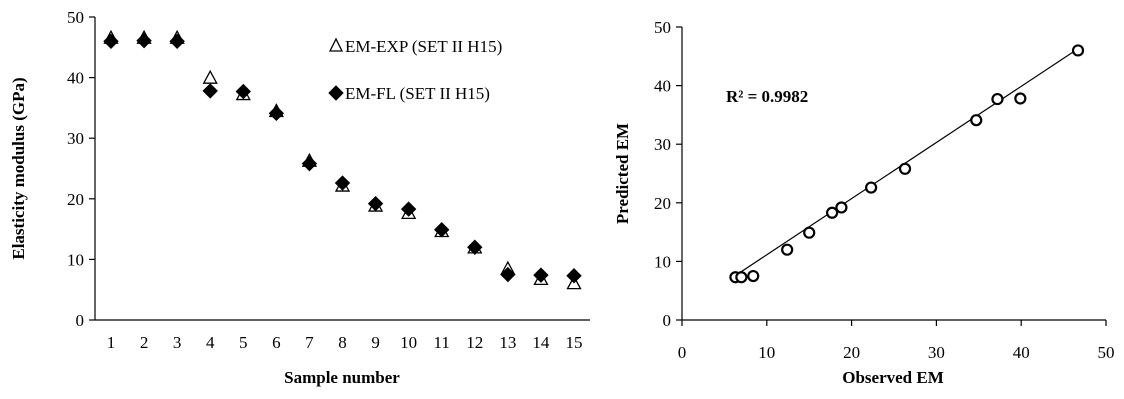 This screenshot has width=1124, height=399. Describe the element at coordinates (80, 320) in the screenshot. I see `left-y-tick-label: 0` at that location.